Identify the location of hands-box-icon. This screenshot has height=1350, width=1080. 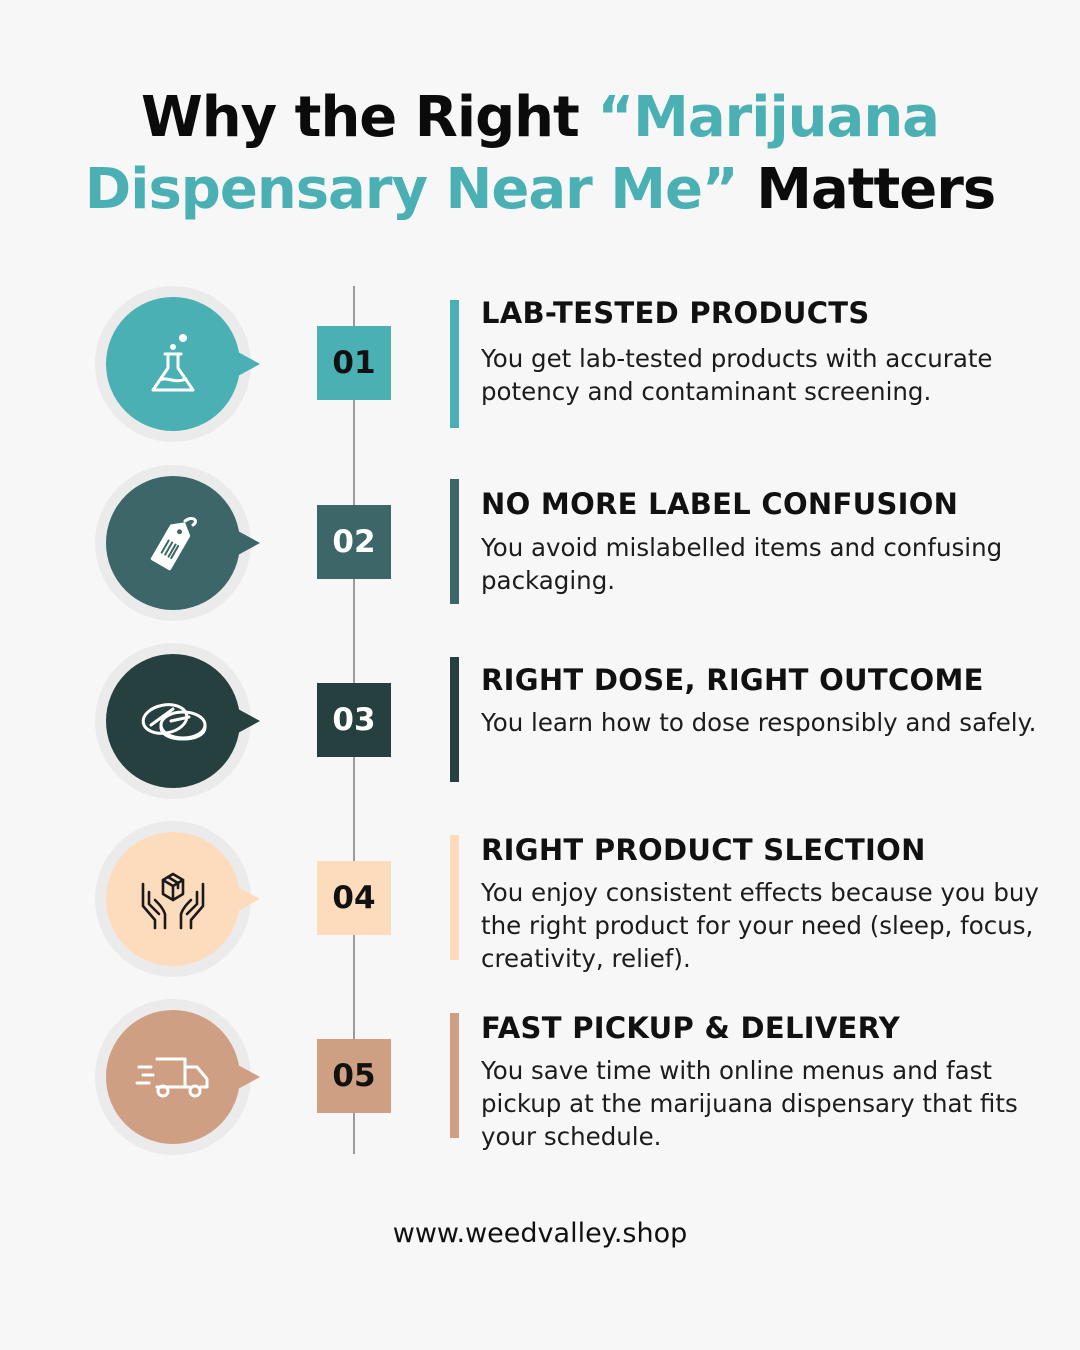
(173, 899).